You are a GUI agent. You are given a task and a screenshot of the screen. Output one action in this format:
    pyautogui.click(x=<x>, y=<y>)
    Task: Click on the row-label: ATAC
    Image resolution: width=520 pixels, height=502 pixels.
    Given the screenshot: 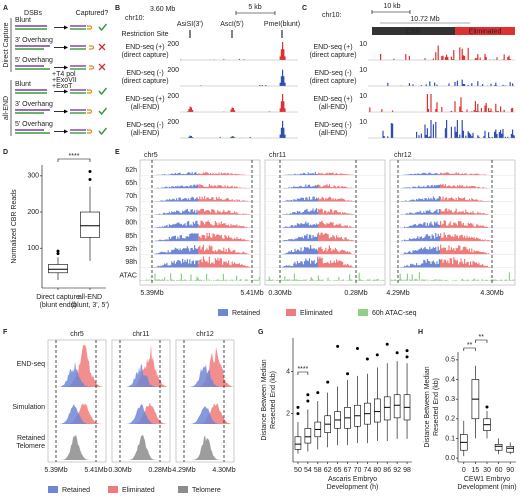 What is the action you would take?
    pyautogui.click(x=128, y=275)
    